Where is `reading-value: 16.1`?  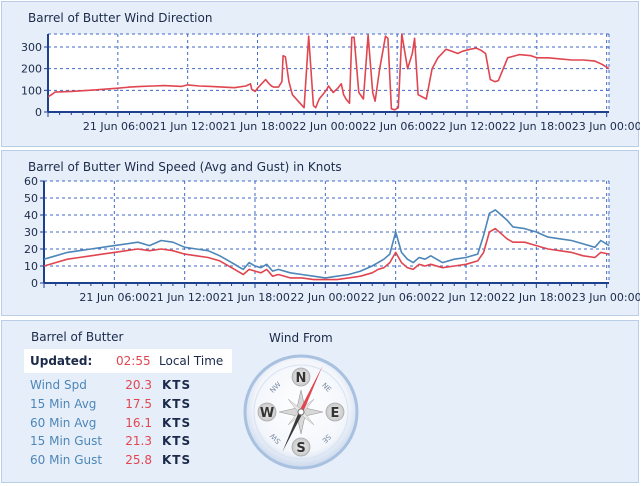
reading-value: 16.1 is located at coordinates (138, 423).